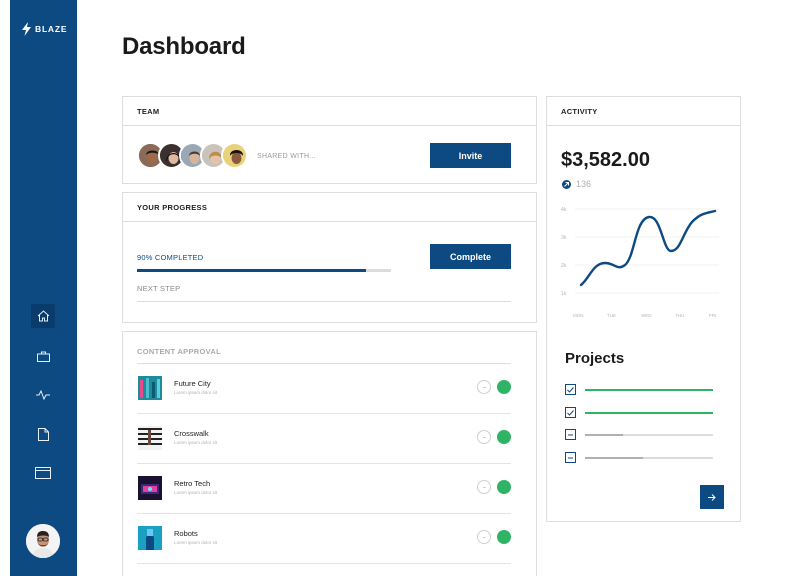 This screenshot has width=800, height=576. What do you see at coordinates (578, 315) in the screenshot?
I see `x-tick-label: MON` at bounding box center [578, 315].